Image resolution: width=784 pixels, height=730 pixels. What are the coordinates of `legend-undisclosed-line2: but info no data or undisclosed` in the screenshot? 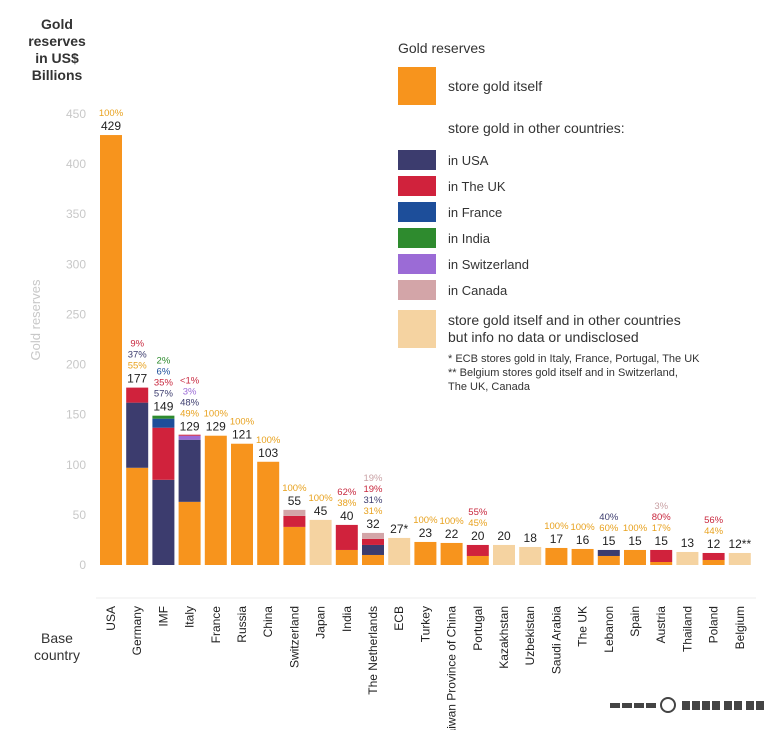 It's located at (543, 337).